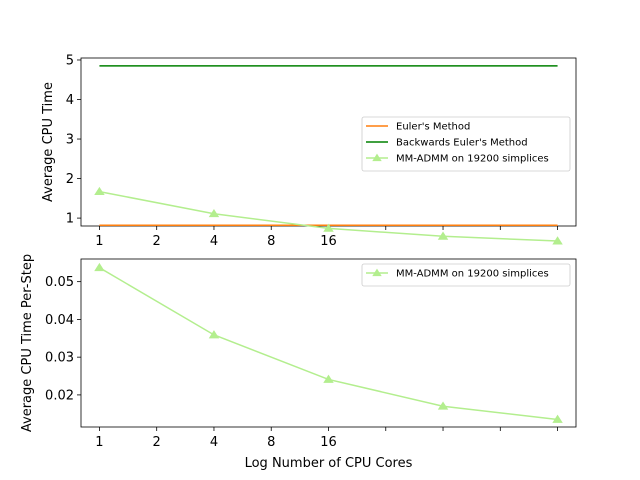 This screenshot has height=480, width=640. I want to click on legend: MM-ADMM on 19200 simplices, so click(466, 275).